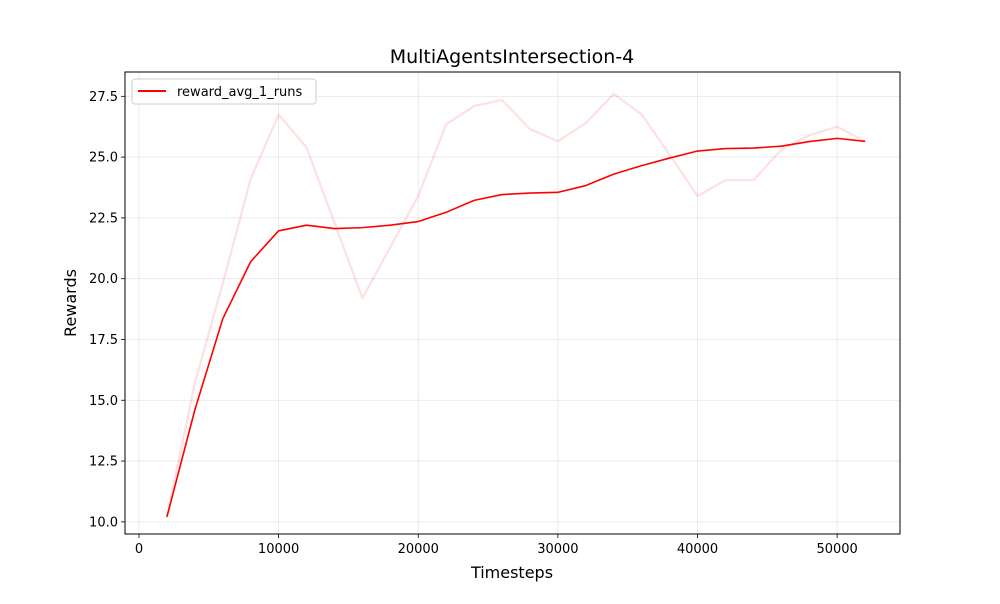 This screenshot has height=604, width=1000. Describe the element at coordinates (512, 57) in the screenshot. I see `chart-title: MultiAgentsIntersection-4` at that location.